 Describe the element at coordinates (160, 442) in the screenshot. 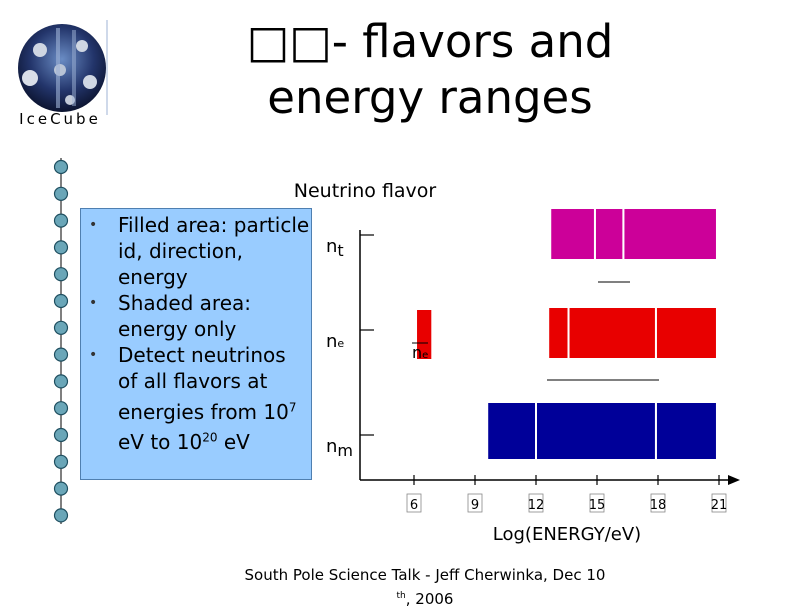

I see `bullet-text-3-mid: eV to 10` at that location.